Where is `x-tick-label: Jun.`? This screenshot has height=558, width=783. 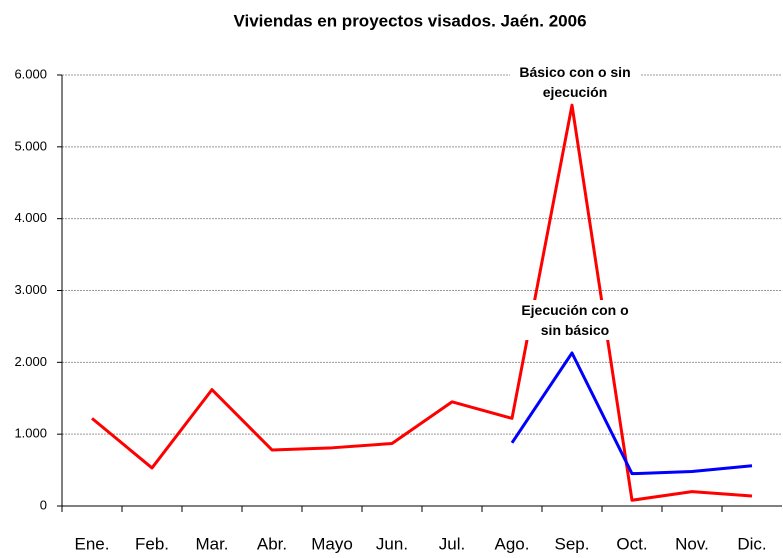 x-tick-label: Jun. is located at coordinates (392, 543).